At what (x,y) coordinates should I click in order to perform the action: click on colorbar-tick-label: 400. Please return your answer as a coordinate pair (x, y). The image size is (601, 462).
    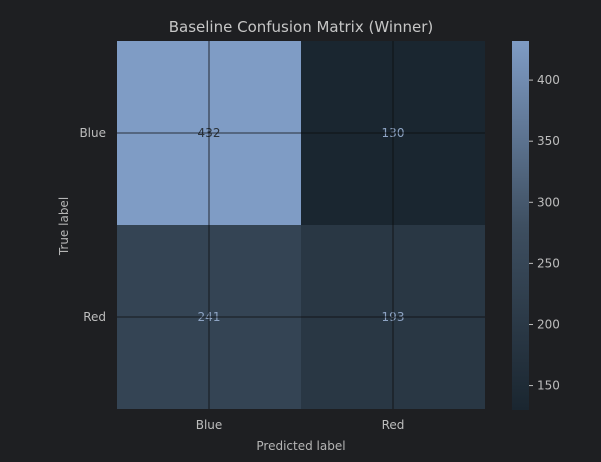
    Looking at the image, I should click on (548, 80).